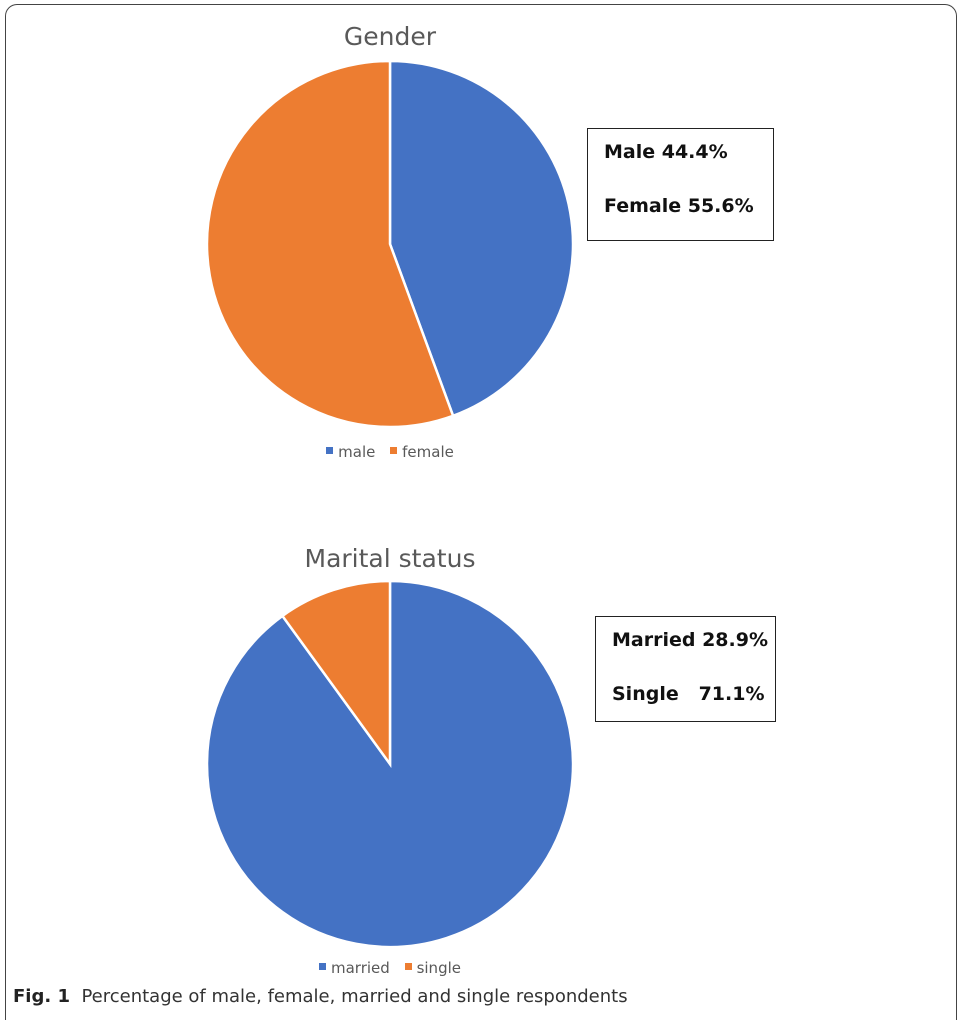  What do you see at coordinates (690, 640) in the screenshot?
I see `marital-annotation-married: Married 28.9%` at bounding box center [690, 640].